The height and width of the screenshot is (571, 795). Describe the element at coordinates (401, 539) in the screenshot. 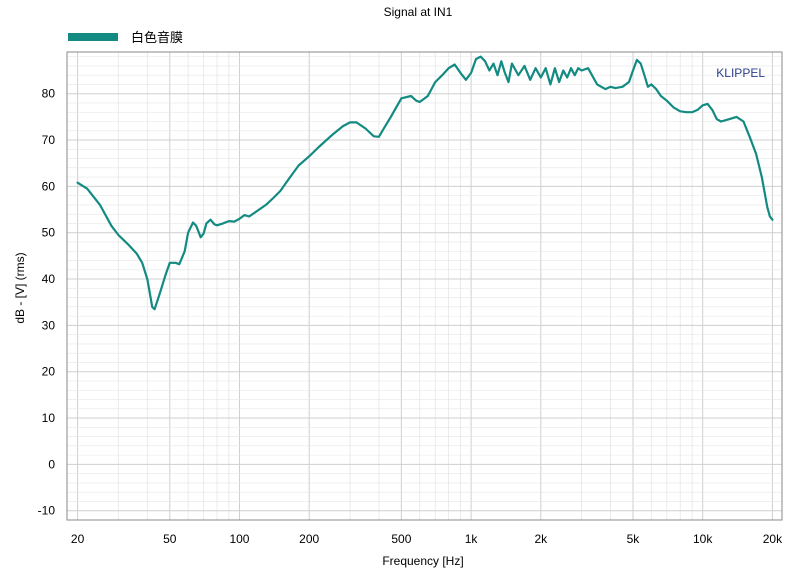

I see `x-tick-label: 500` at that location.